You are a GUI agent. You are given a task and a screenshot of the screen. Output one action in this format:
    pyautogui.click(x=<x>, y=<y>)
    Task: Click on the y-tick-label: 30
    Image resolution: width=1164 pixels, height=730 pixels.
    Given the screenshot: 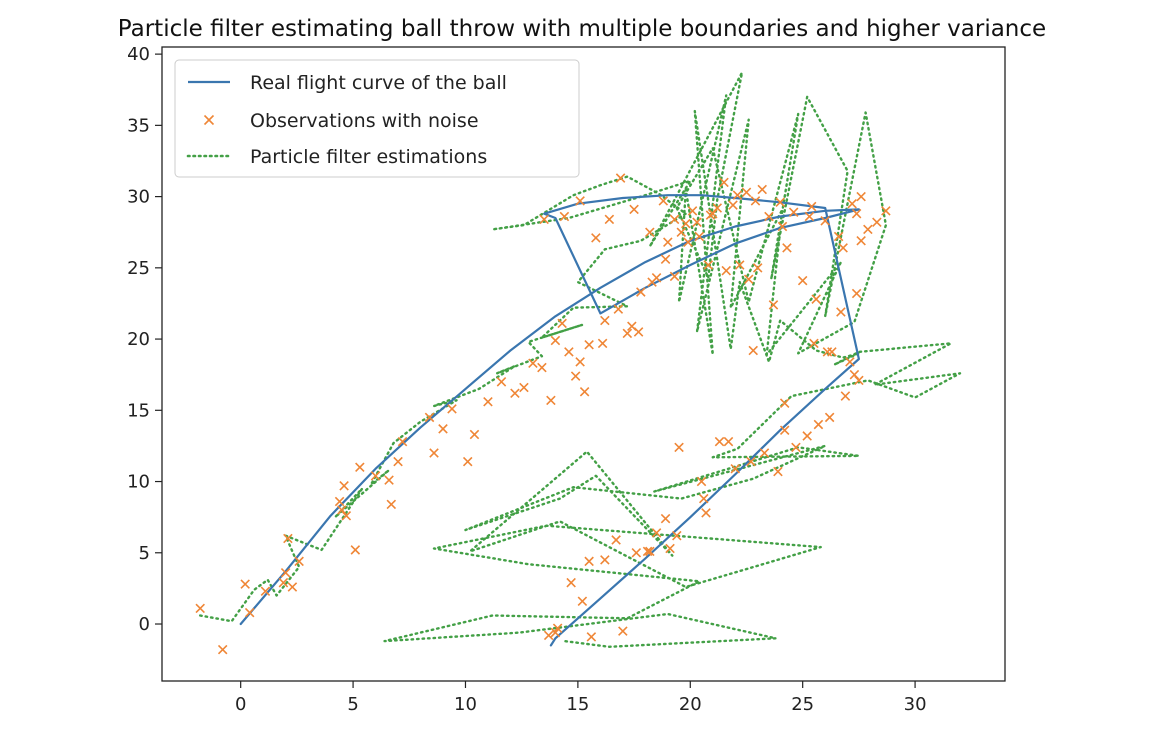 What is the action you would take?
    pyautogui.click(x=138, y=197)
    